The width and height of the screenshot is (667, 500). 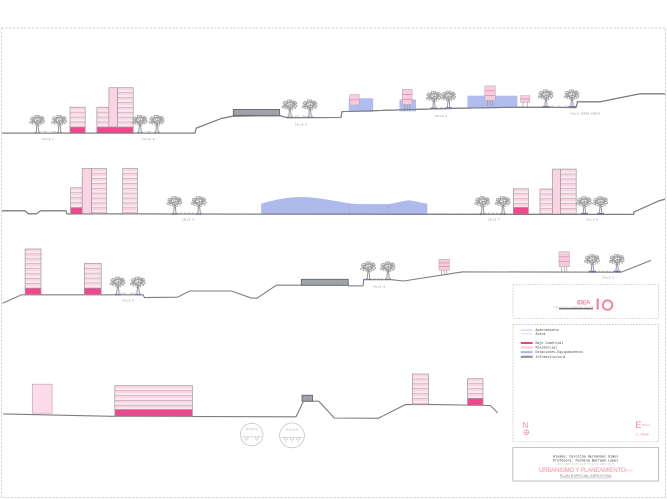 I want to click on svg-text: Acera, so click(x=541, y=334).